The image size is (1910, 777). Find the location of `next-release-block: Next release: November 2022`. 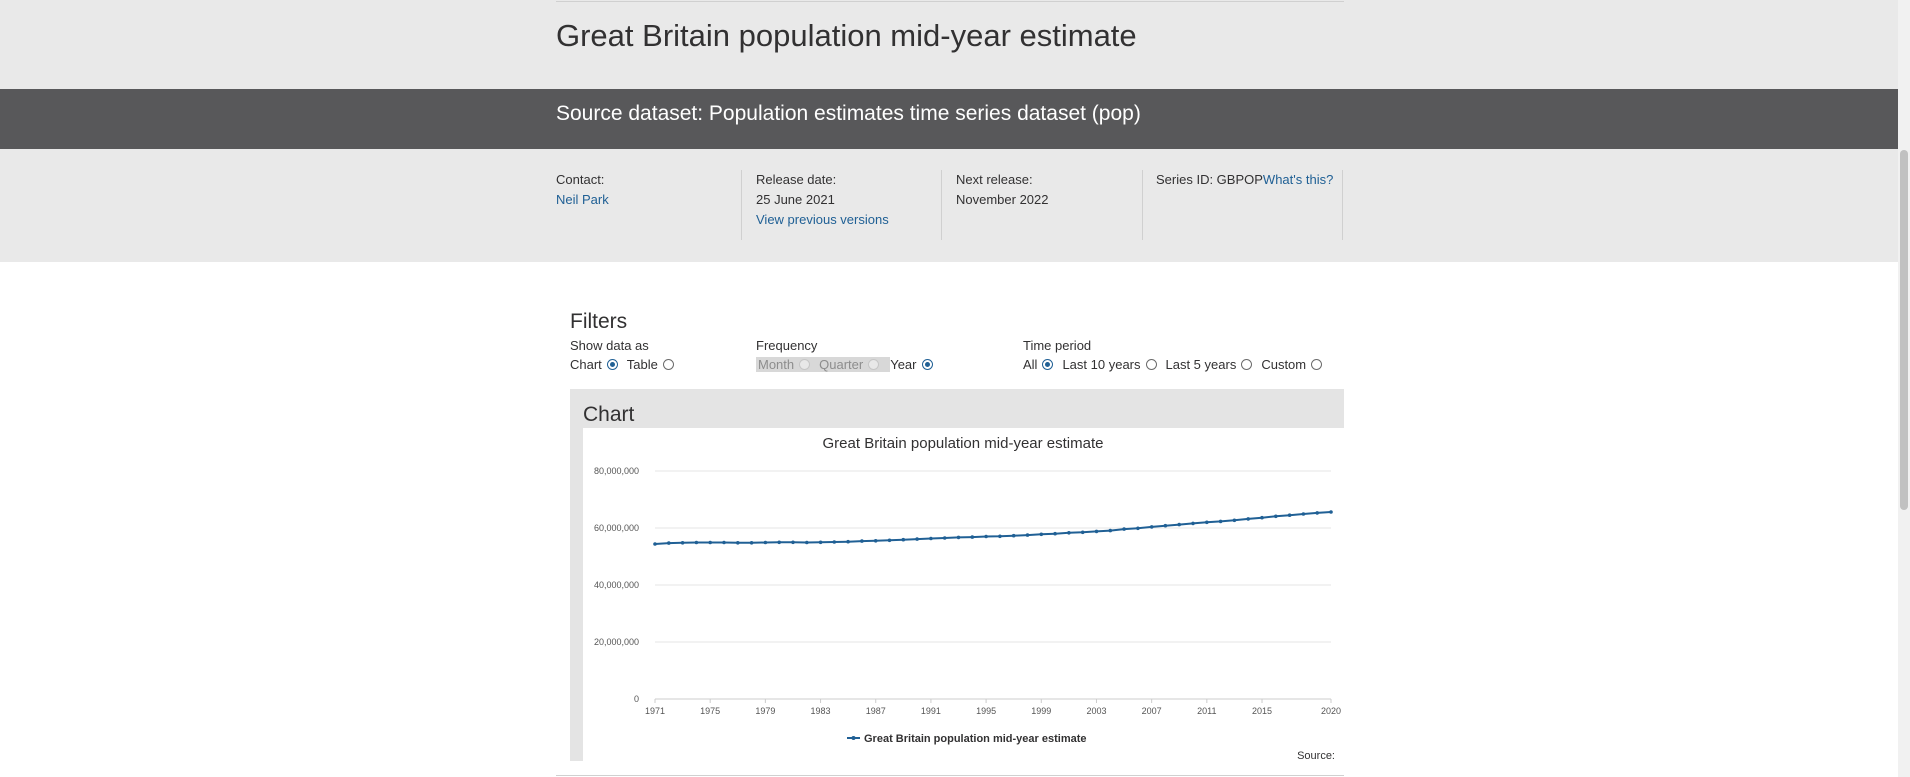

next-release-block: Next release: November 2022 is located at coordinates (1002, 205).